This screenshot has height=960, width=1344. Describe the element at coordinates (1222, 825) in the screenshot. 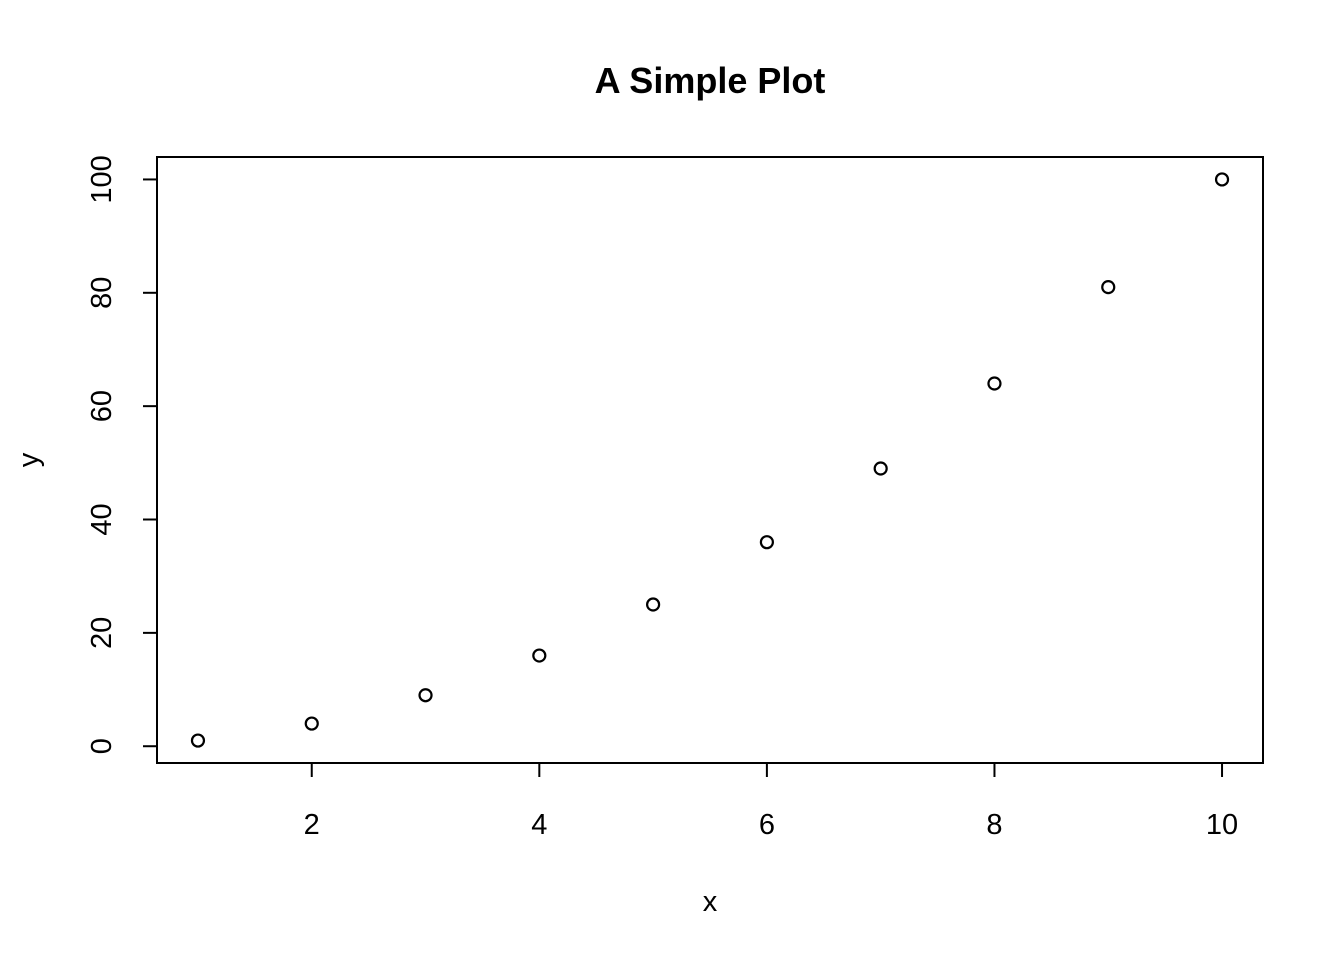

I see `x-tick-label: 10` at that location.